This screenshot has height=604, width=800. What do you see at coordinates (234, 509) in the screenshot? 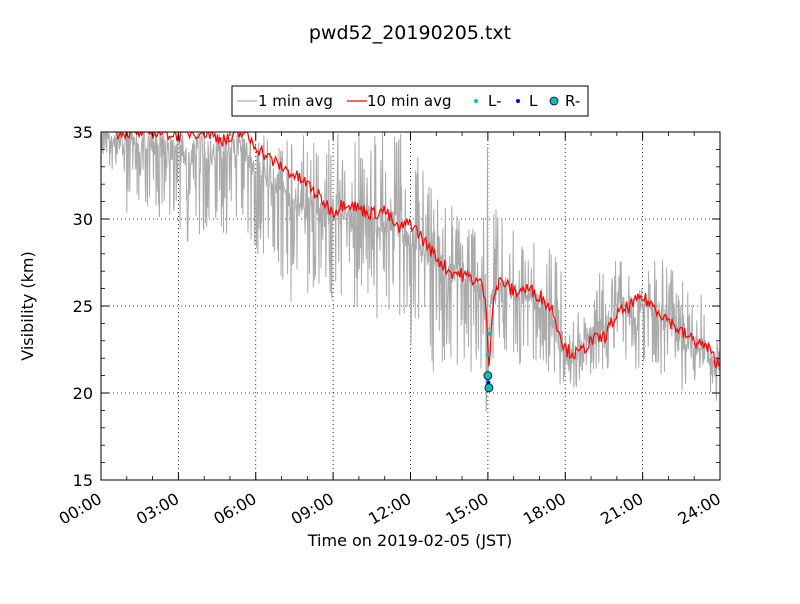
I see `x-tick-label: 06:00` at bounding box center [234, 509].